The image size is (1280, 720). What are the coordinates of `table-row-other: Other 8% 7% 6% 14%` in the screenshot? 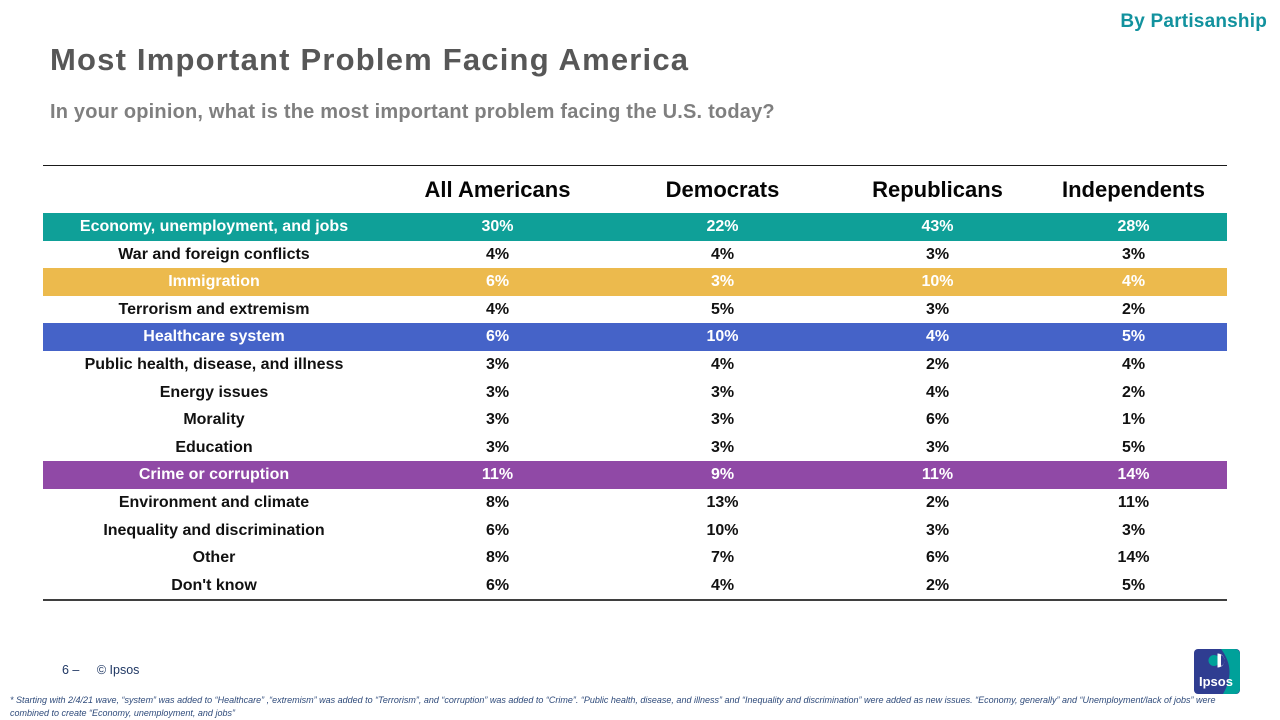 It's located at (635, 558).